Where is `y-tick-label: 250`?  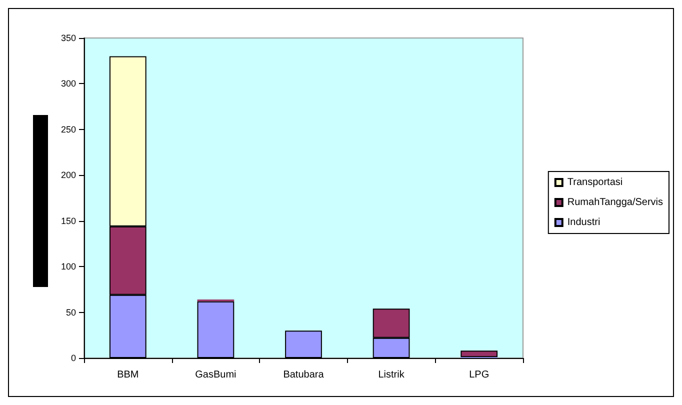 y-tick-label: 250 is located at coordinates (68, 129).